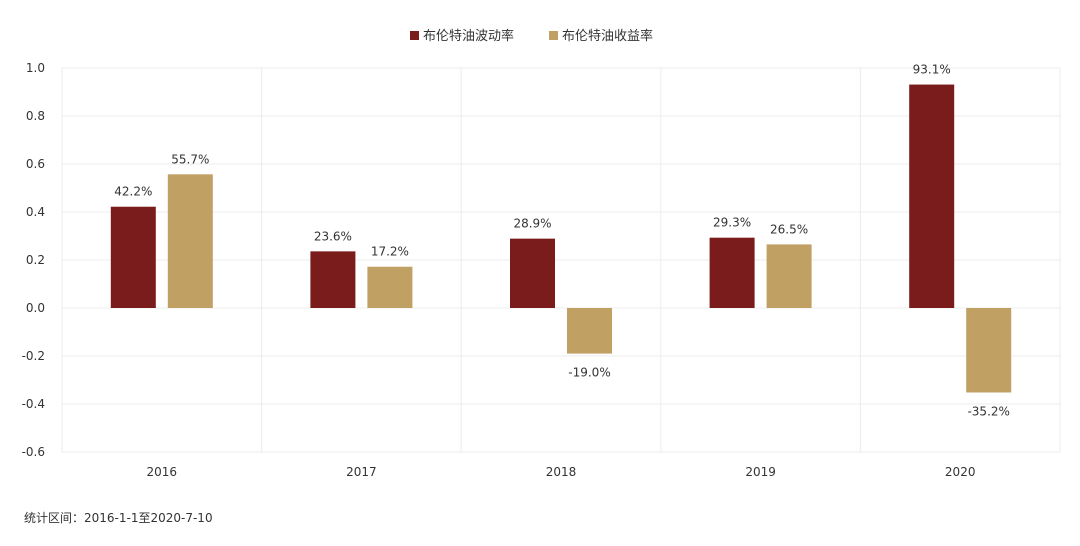 The image size is (1080, 546). I want to click on bar-2018-volatility, so click(532, 273).